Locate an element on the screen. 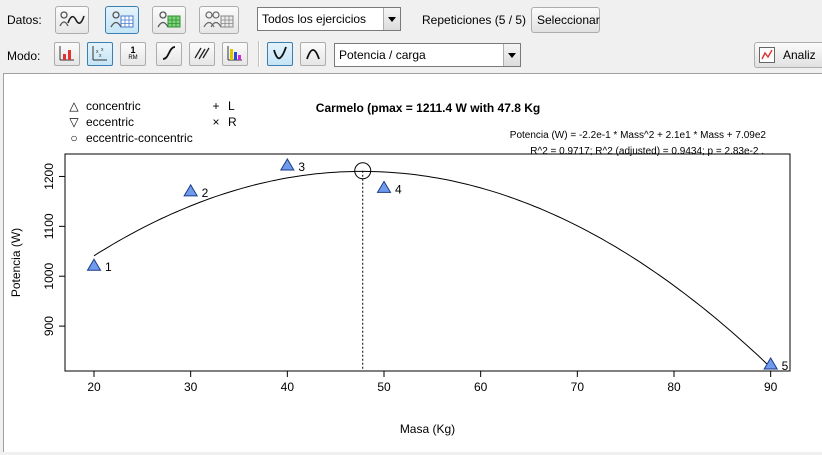 This screenshot has width=822, height=455. toolbar-separator is located at coordinates (259, 54).